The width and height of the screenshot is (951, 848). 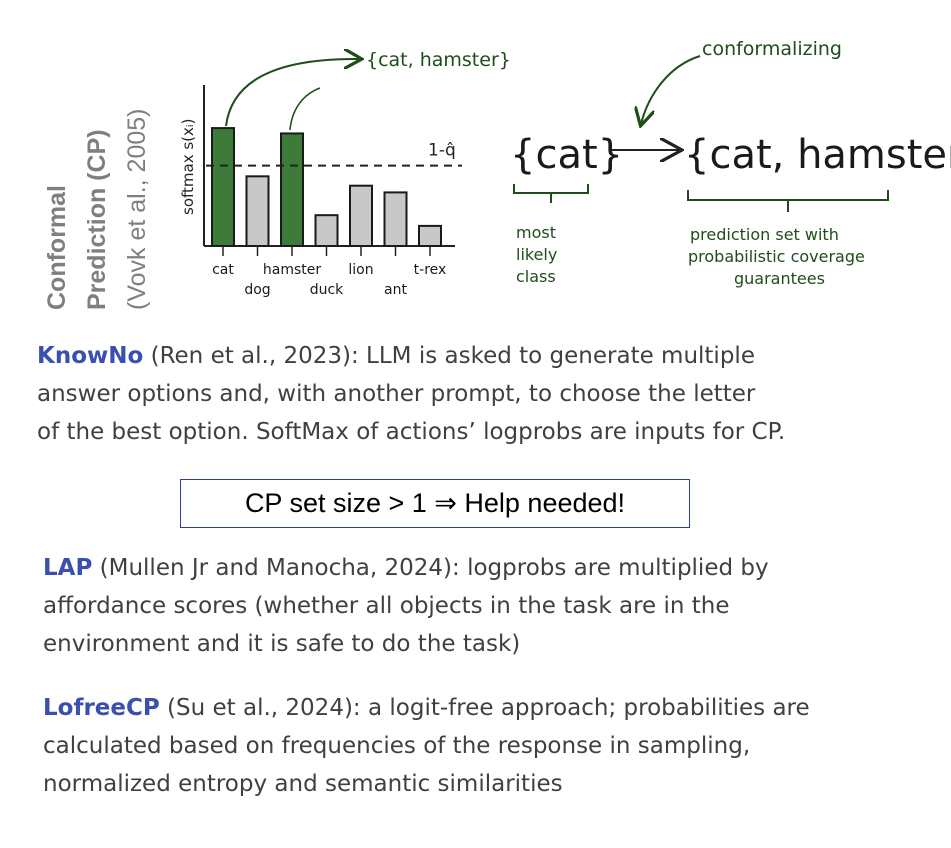 I want to click on single-caption-3: class, so click(x=536, y=276).